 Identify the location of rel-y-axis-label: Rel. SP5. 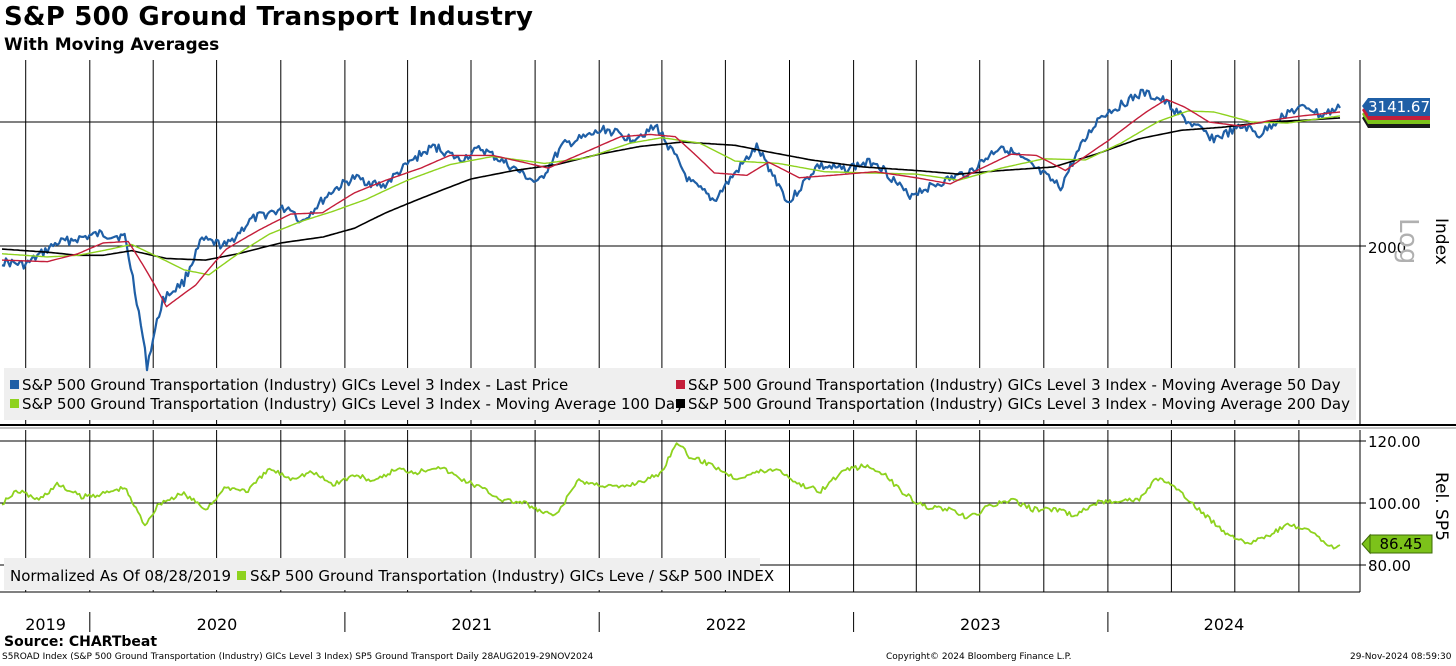
(1441, 506).